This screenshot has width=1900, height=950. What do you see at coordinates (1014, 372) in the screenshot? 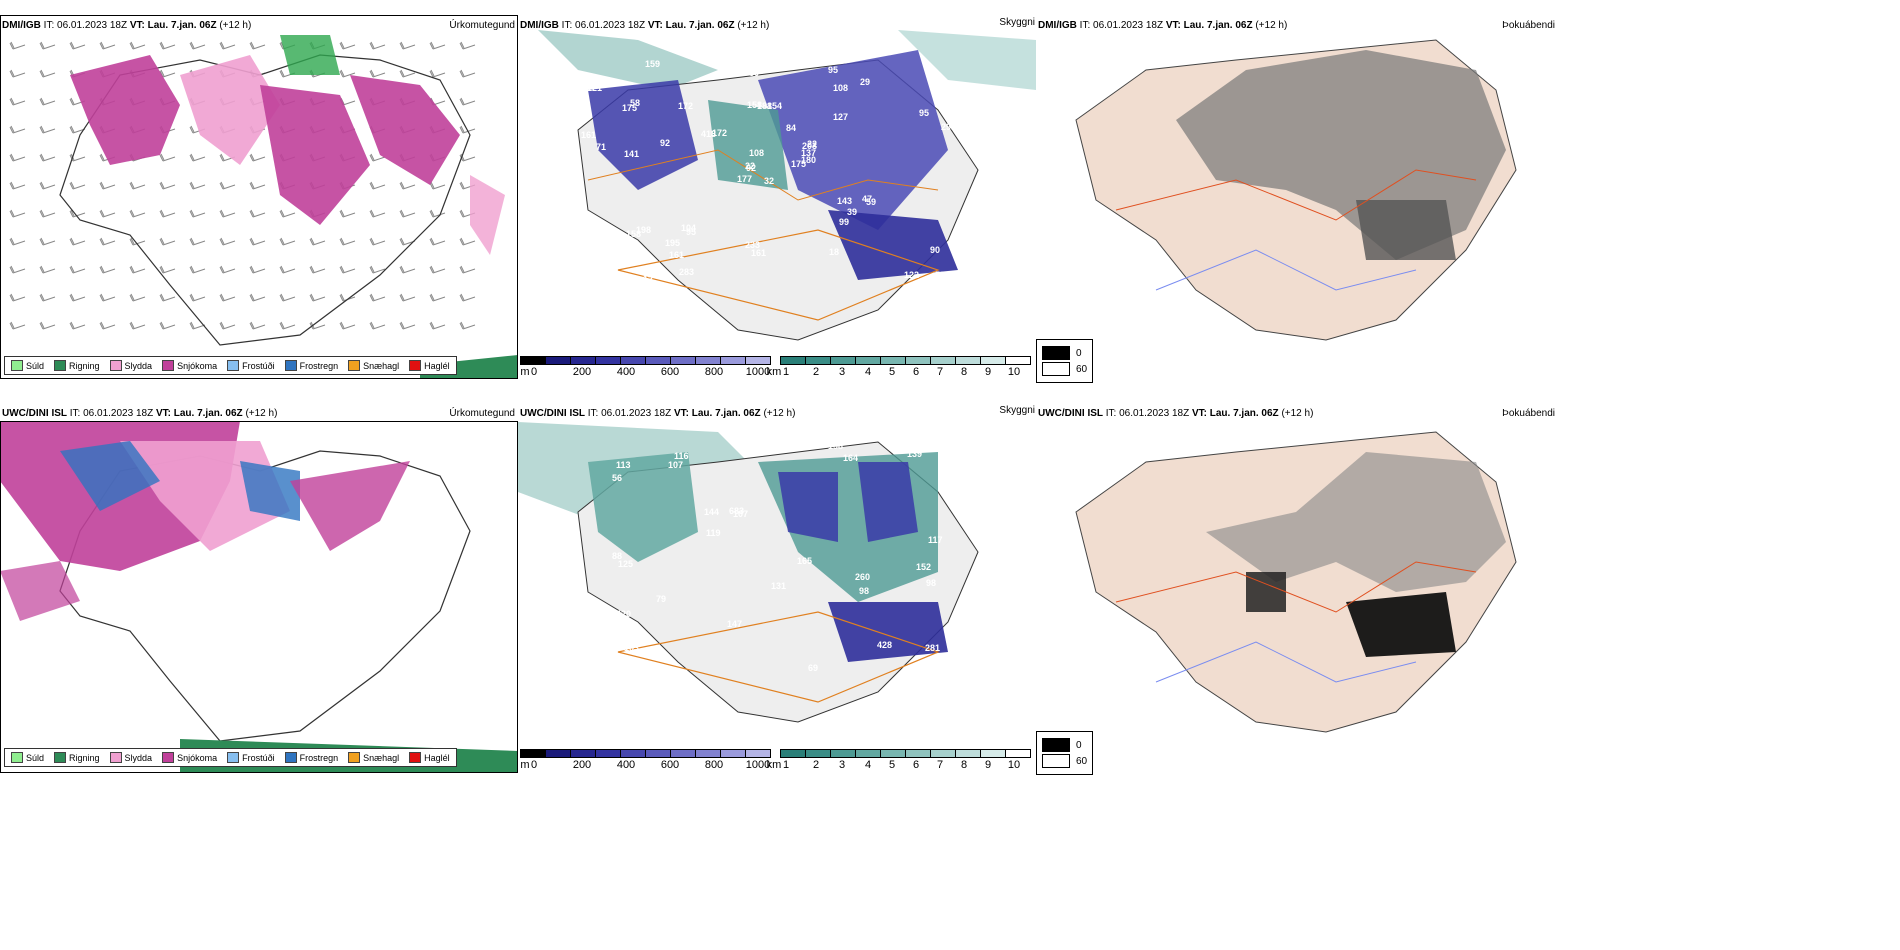
I see `colorbar-tick: 10` at bounding box center [1014, 372].